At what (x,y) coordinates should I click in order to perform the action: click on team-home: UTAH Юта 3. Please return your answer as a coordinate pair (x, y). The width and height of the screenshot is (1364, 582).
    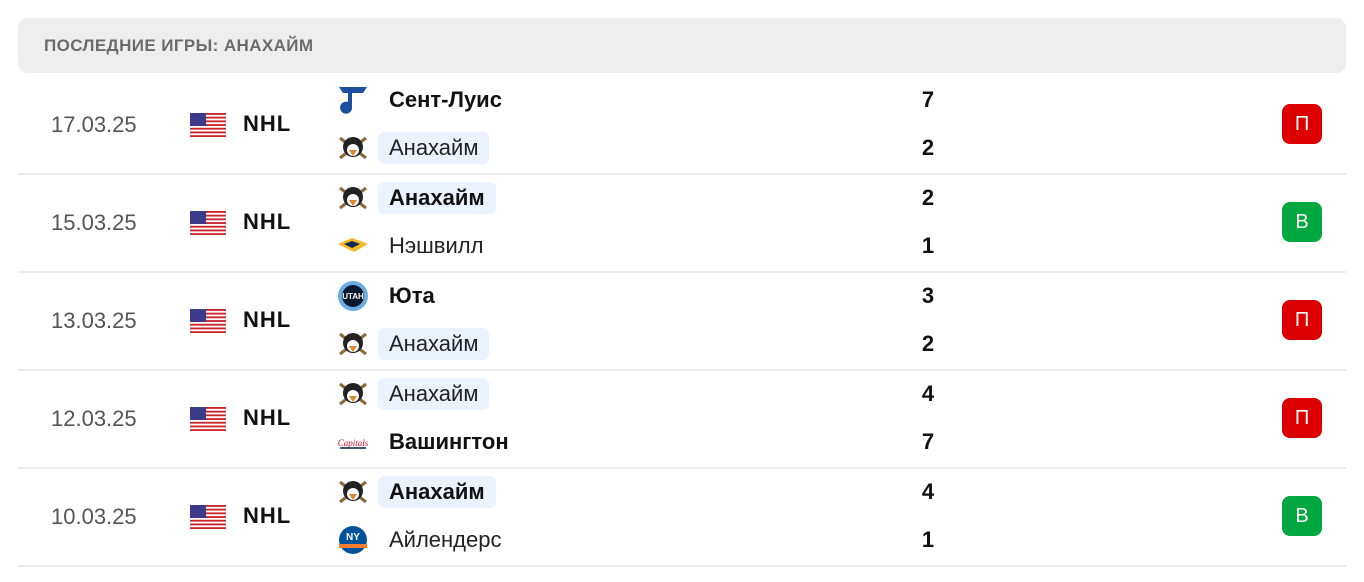
    Looking at the image, I should click on (786, 296).